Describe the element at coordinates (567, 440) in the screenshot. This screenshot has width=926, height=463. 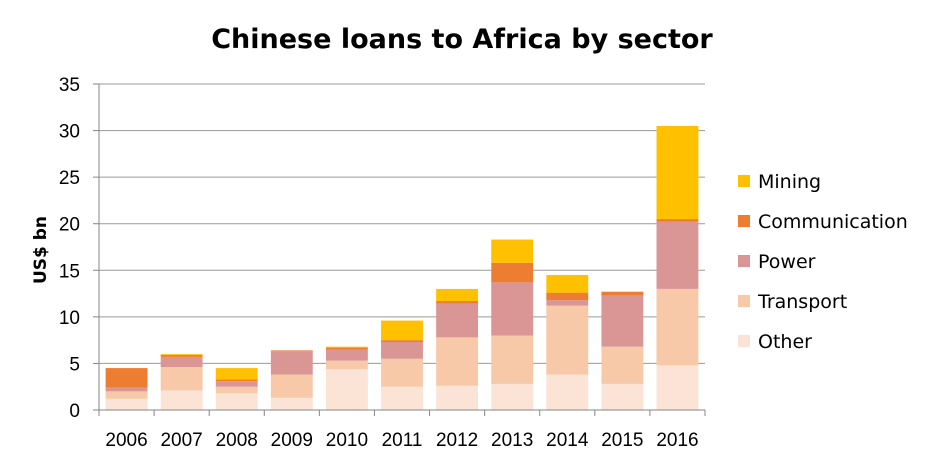
I see `x-tick-label: 2014` at that location.